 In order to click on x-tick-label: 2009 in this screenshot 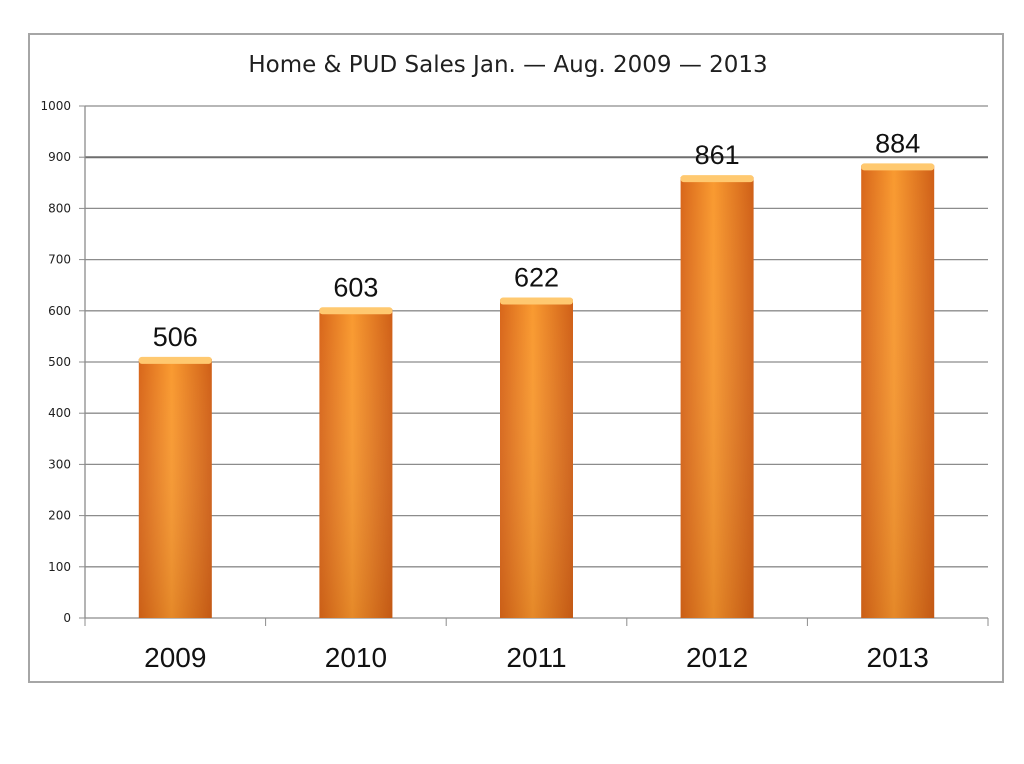, I will do `click(175, 657)`.